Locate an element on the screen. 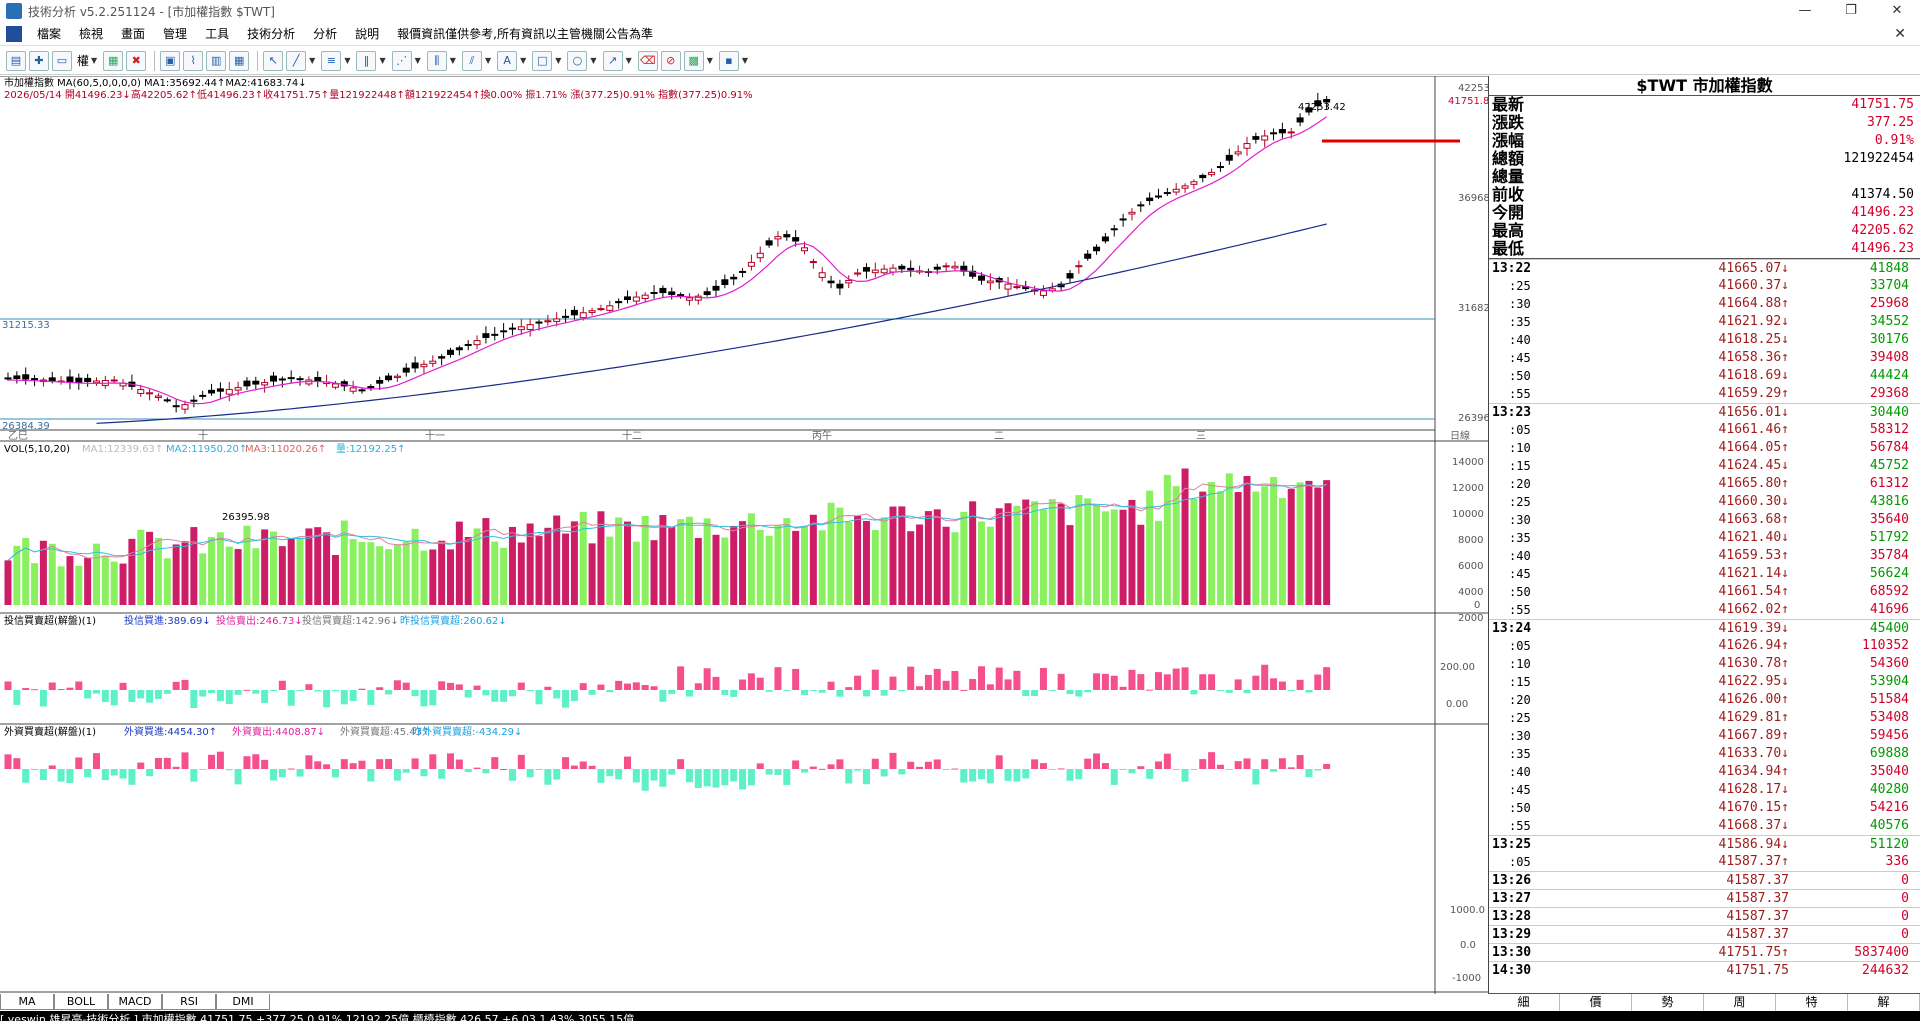 The image size is (1920, 1021). chart-bars-icon: ▤ is located at coordinates (16, 60).